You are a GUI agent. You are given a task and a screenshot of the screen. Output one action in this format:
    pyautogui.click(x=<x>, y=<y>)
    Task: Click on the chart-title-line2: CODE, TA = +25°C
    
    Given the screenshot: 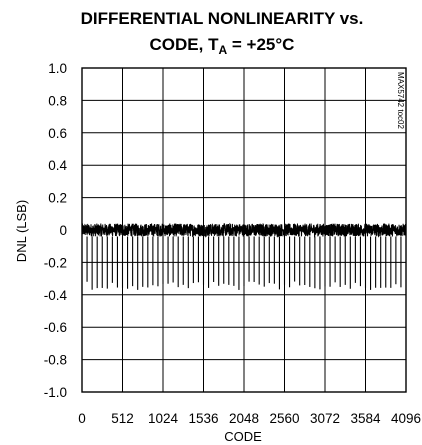 What is the action you would take?
    pyautogui.click(x=222, y=46)
    